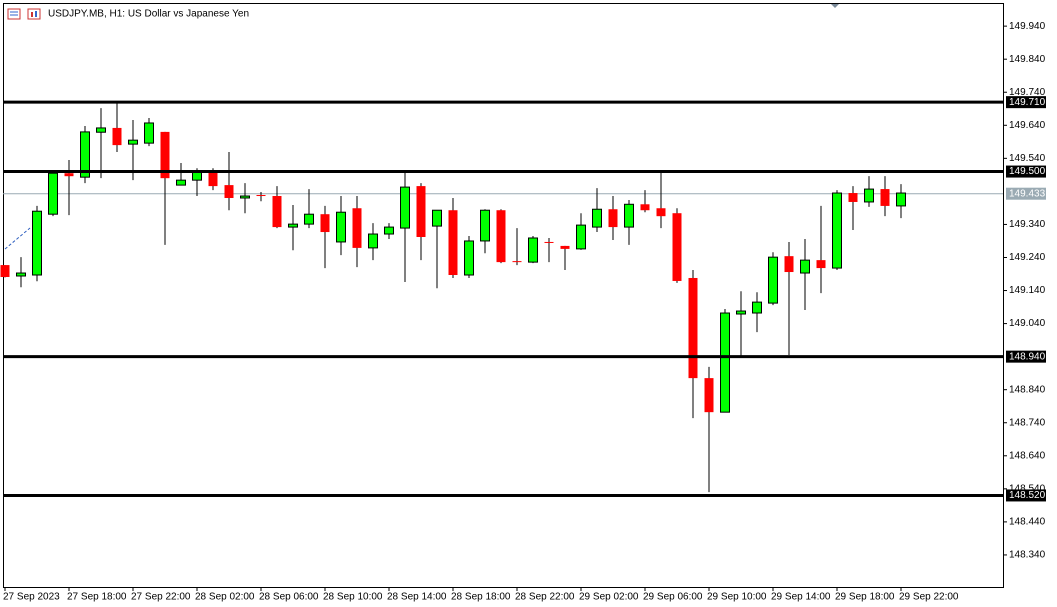  I want to click on y-tick-label: 149.540, so click(1027, 158).